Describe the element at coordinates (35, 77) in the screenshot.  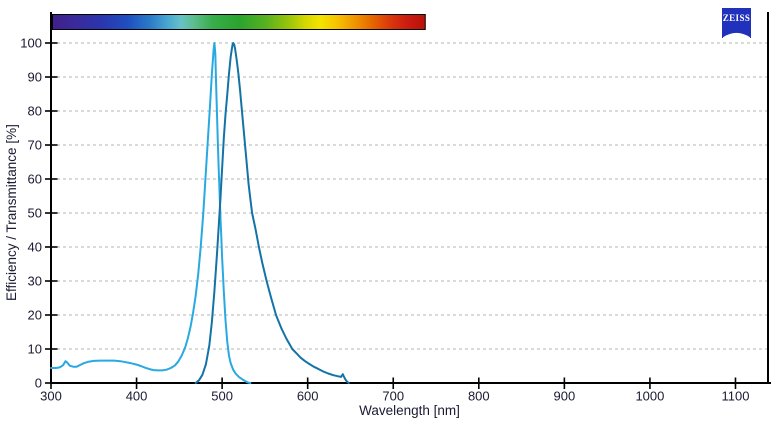
I see `y-tick-label: 90` at that location.